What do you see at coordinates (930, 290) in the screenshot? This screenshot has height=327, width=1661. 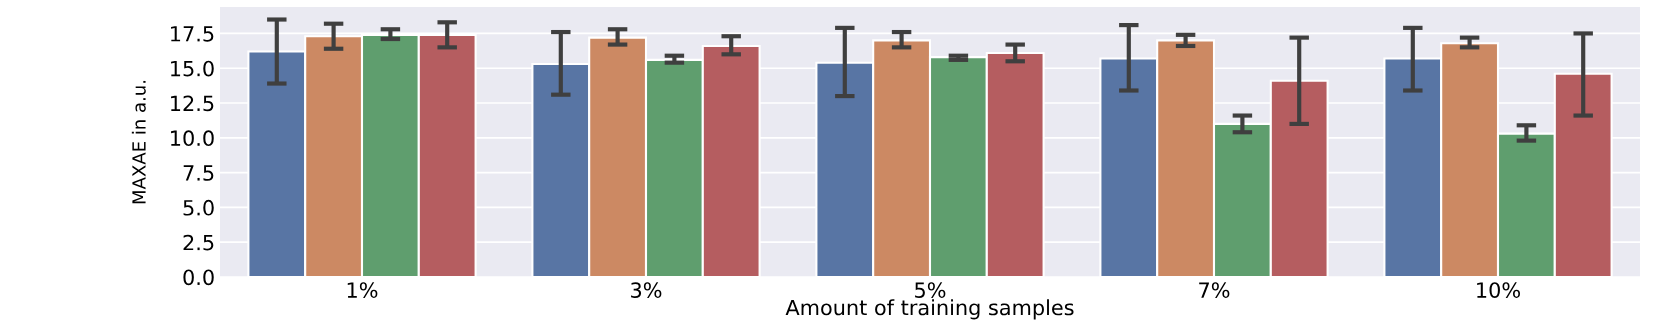 I see `x-tick-label: 5%` at bounding box center [930, 290].